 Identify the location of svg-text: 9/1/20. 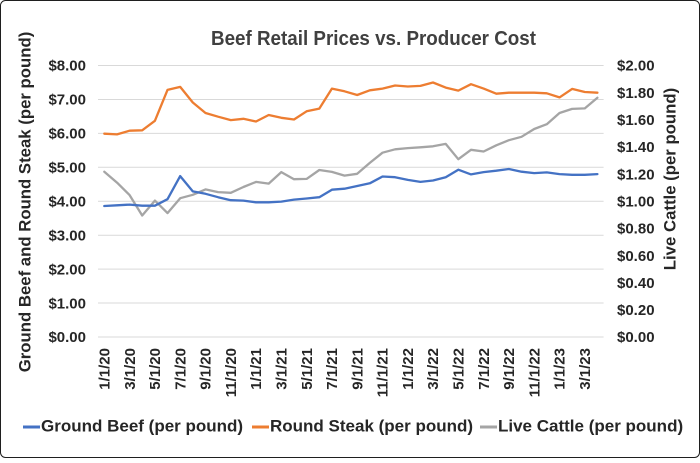
(206, 369).